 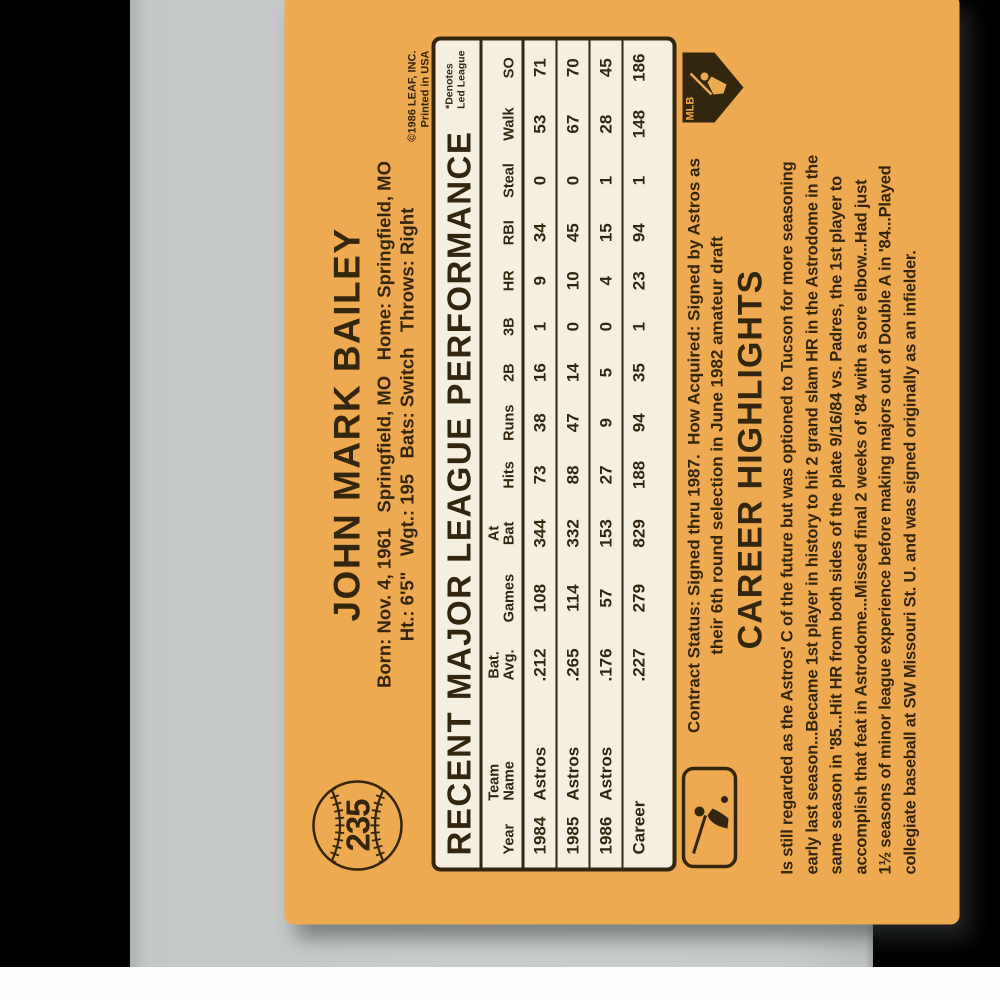 What do you see at coordinates (639, 665) in the screenshot?
I see `stats-cell: .227` at bounding box center [639, 665].